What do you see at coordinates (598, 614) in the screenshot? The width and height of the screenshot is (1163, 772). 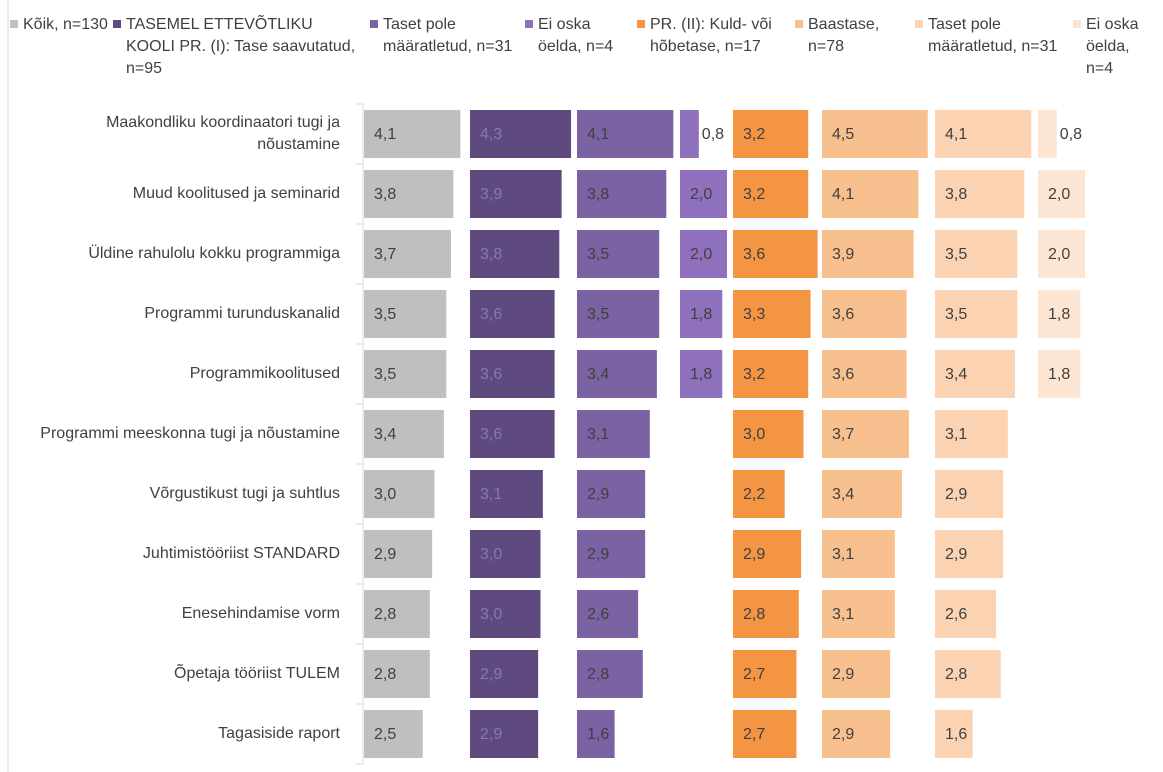 I see `value-label: 2,6` at bounding box center [598, 614].